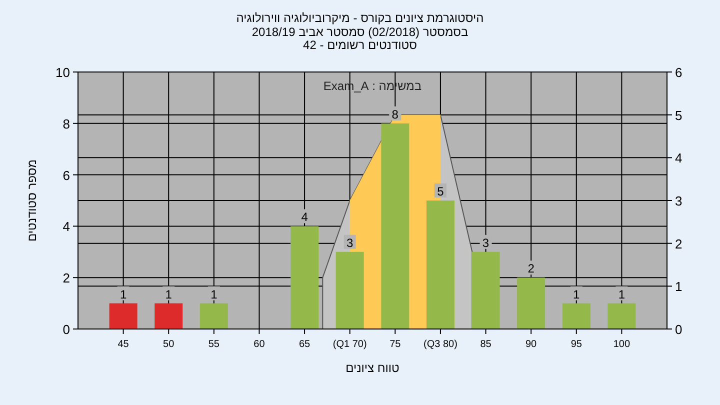 The image size is (720, 405). I want to click on data-label: 2, so click(531, 269).